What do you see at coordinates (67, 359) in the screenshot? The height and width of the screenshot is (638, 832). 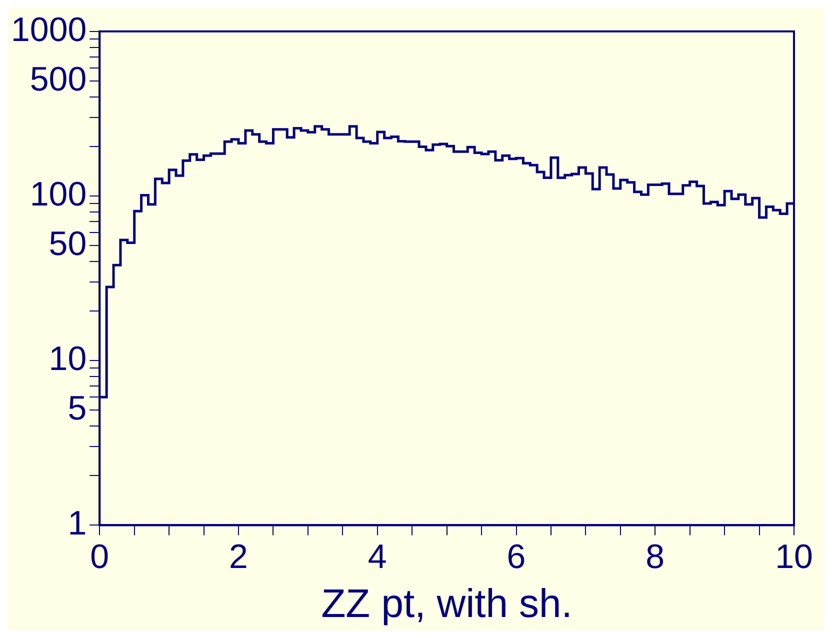 I see `y-tick-label: 10` at bounding box center [67, 359].